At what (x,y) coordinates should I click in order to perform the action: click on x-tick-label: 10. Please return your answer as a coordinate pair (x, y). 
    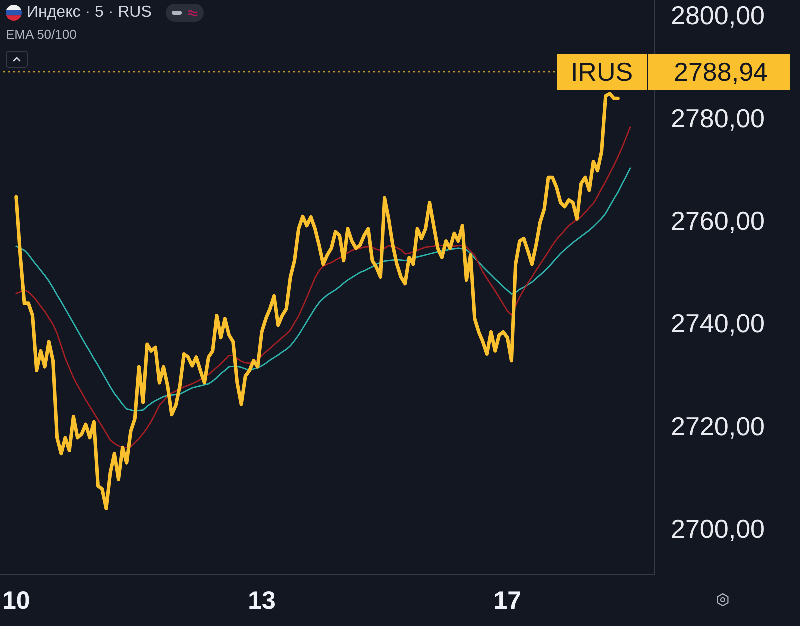
    Looking at the image, I should click on (16, 600).